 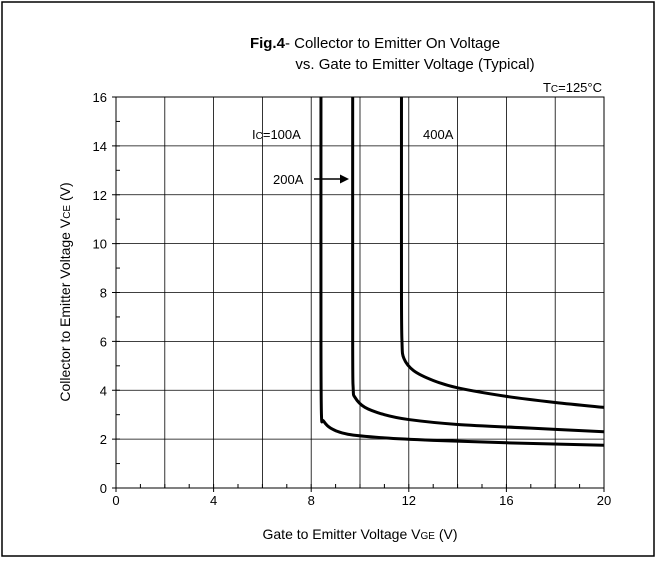 I want to click on x-tick-label: 16, so click(x=506, y=500).